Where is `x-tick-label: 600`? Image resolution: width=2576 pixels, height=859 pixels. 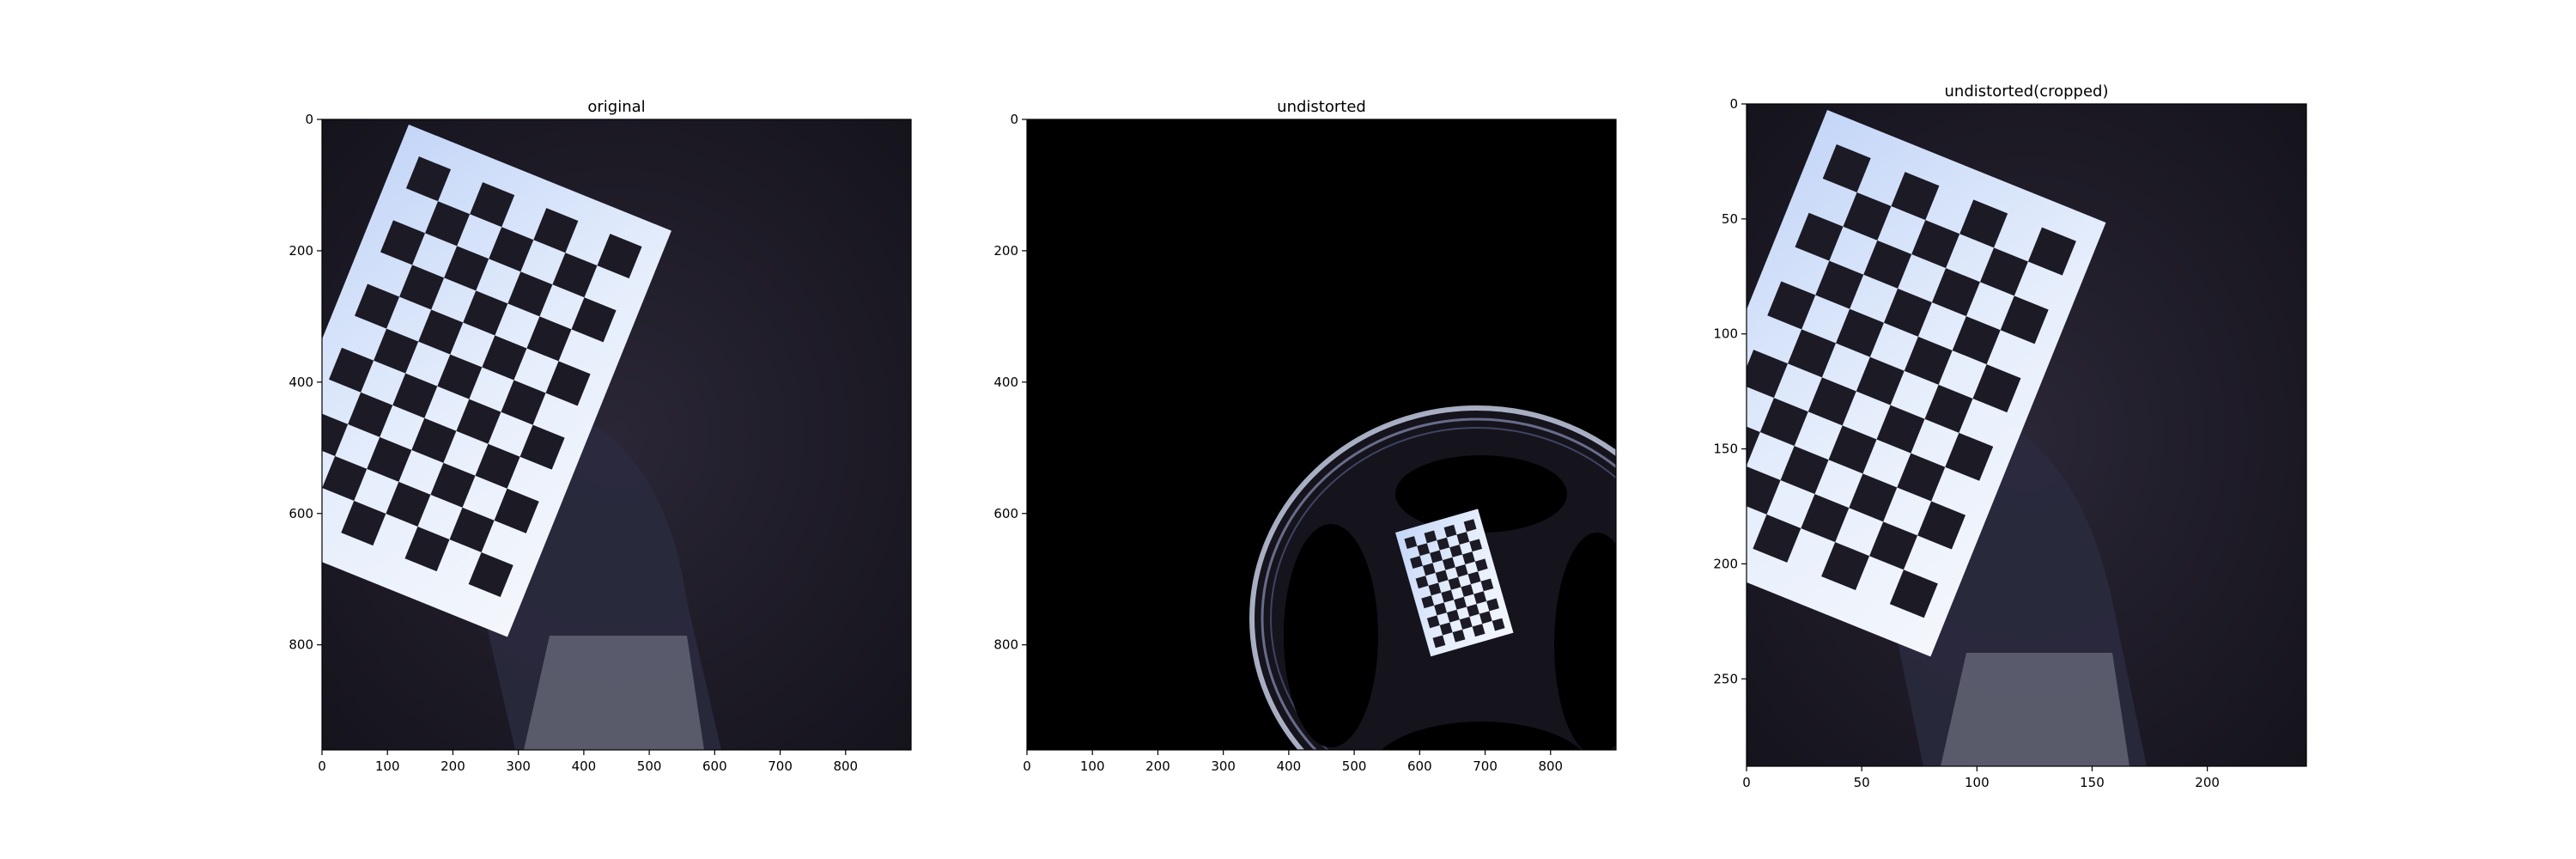
x-tick-label: 600 is located at coordinates (715, 766).